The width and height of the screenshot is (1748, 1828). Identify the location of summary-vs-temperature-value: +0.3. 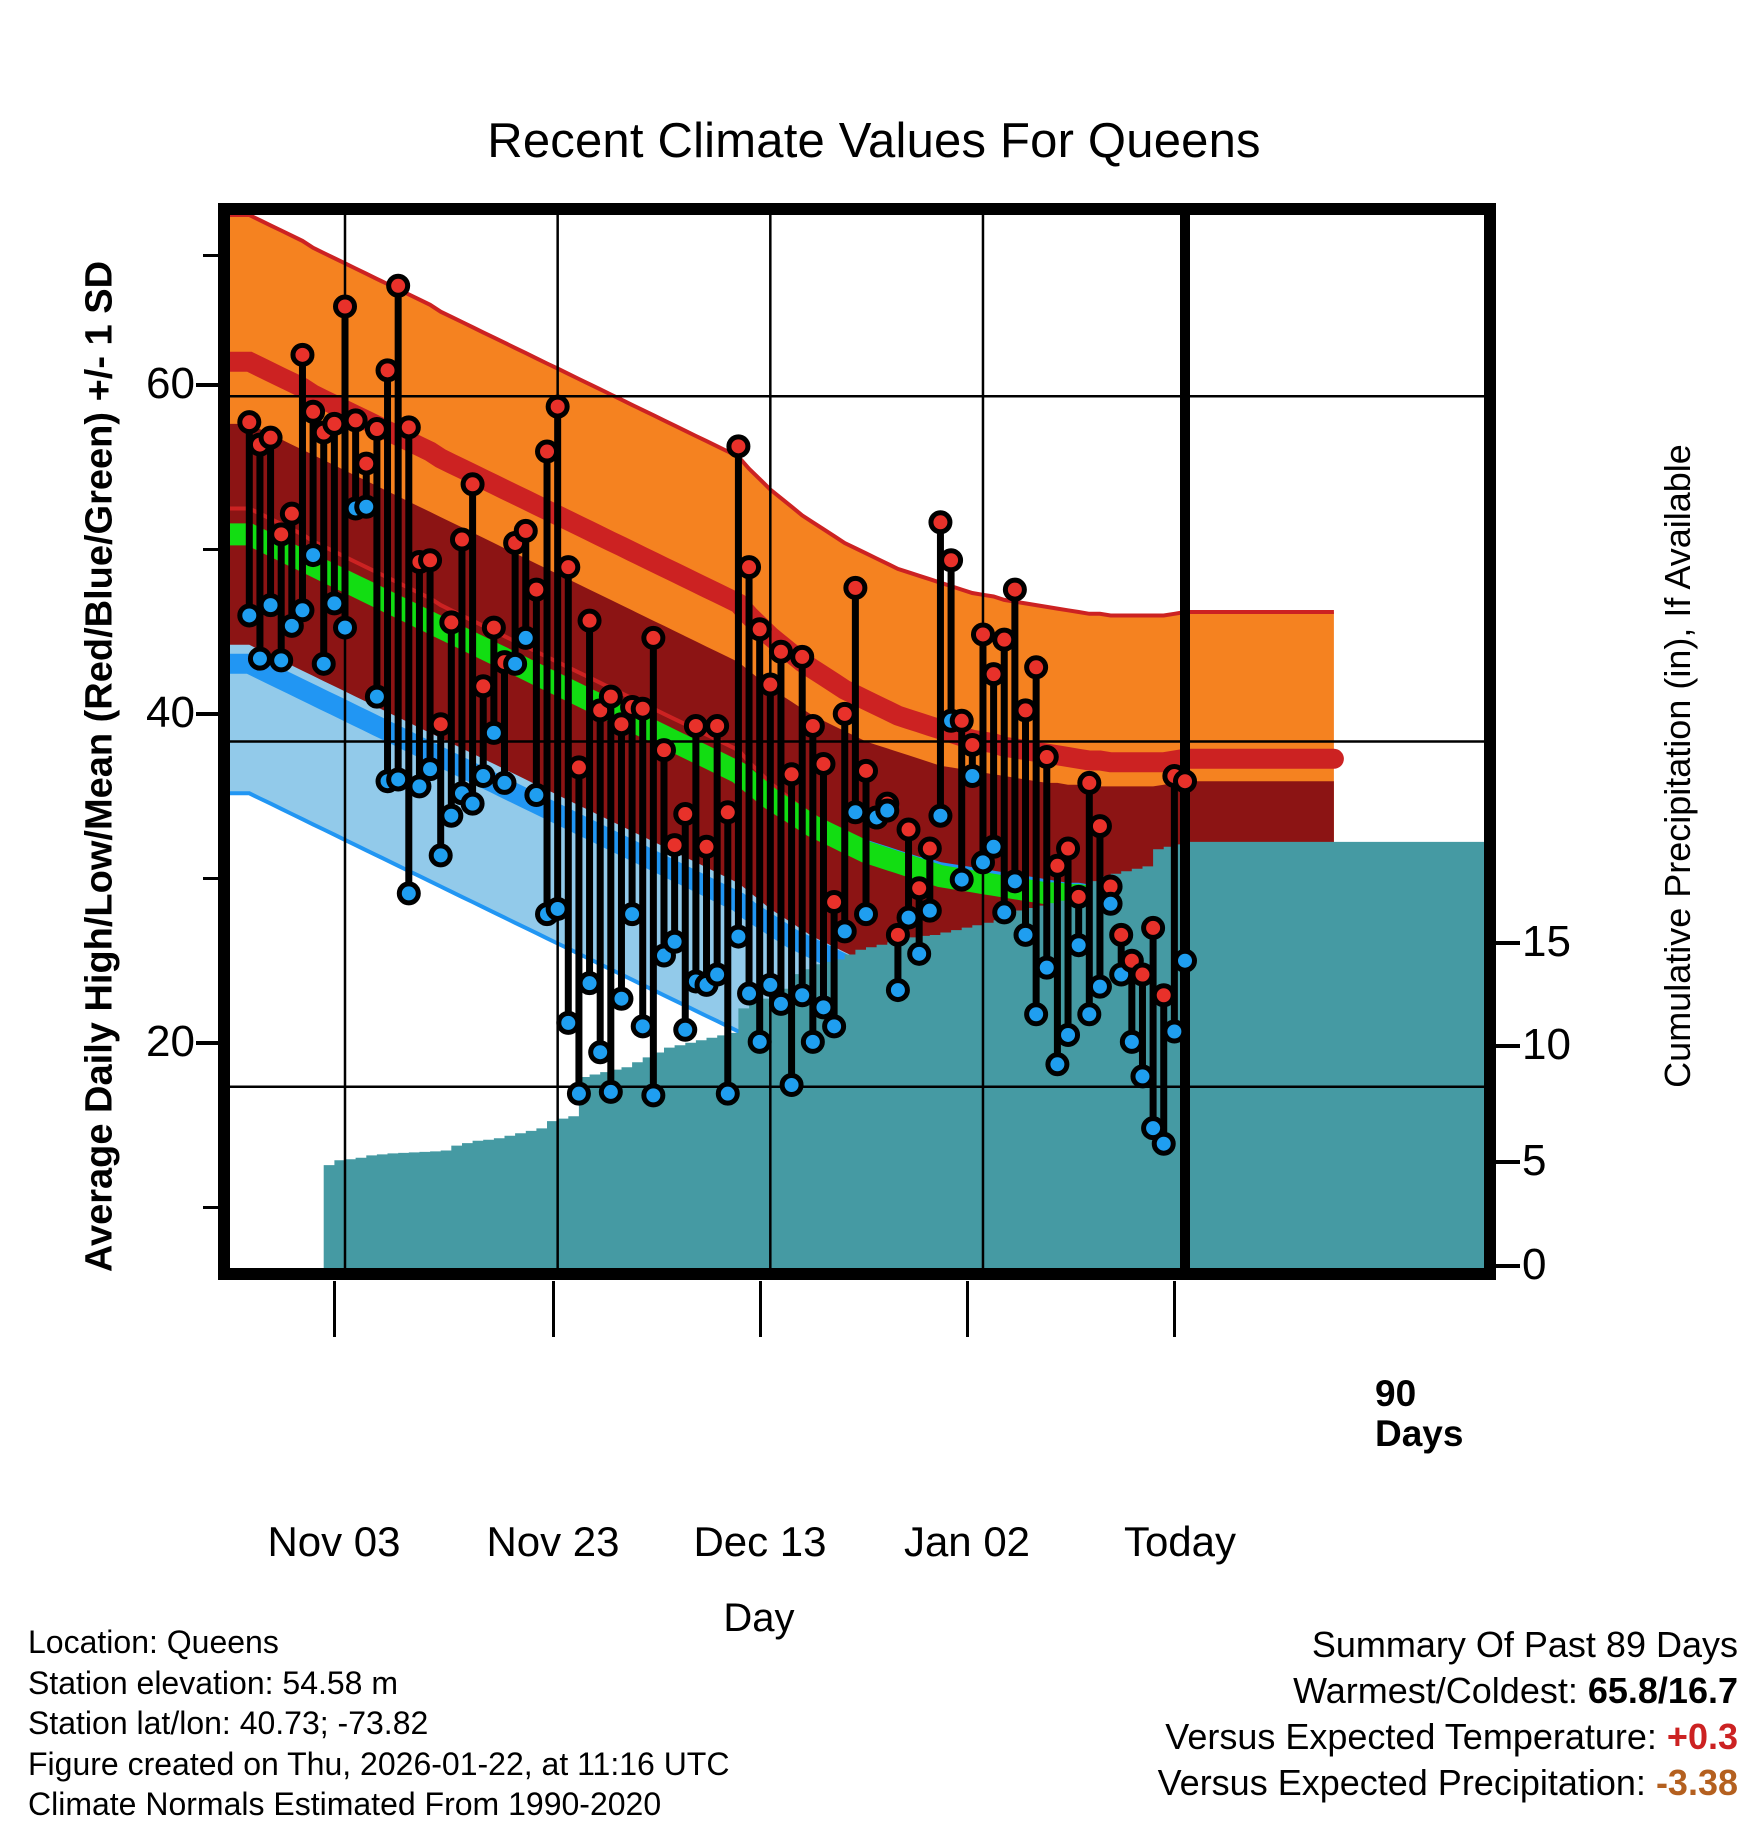
(1702, 1736).